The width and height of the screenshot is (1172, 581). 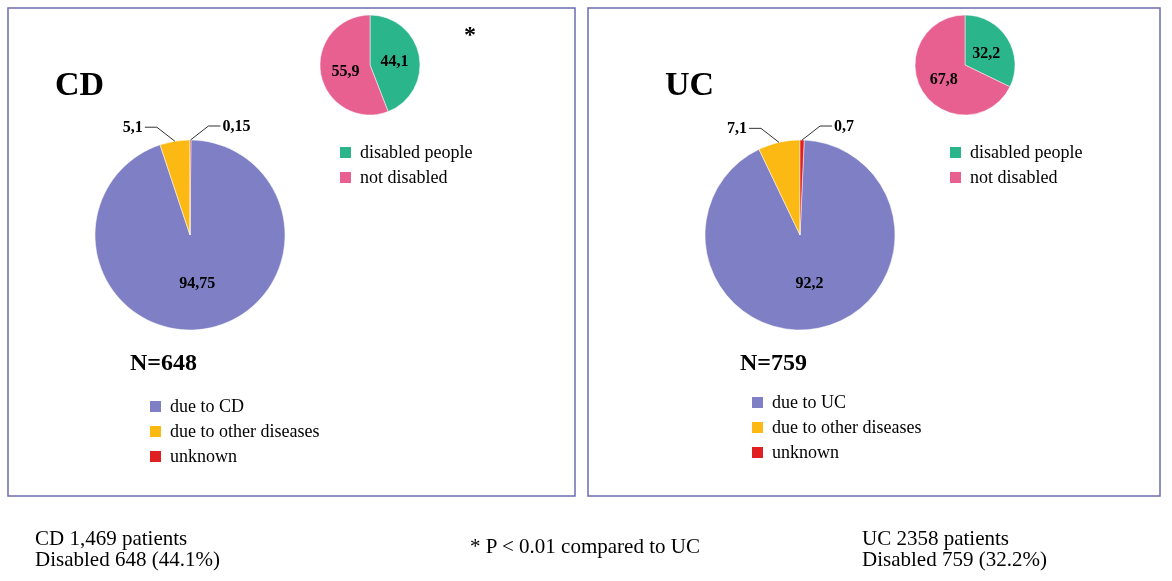 What do you see at coordinates (736, 128) in the screenshot?
I see `data-label: 7,1` at bounding box center [736, 128].